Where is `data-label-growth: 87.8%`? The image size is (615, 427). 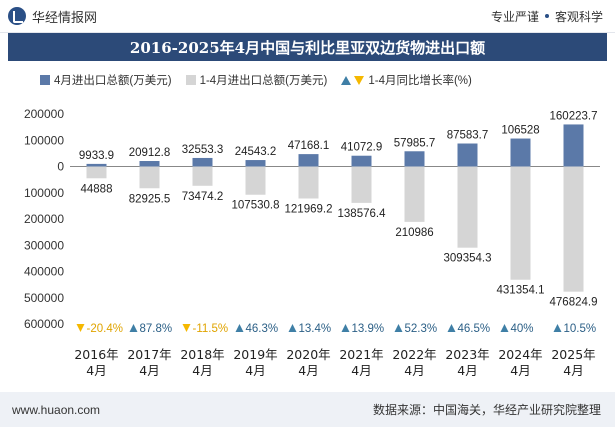 data-label-growth: 87.8% is located at coordinates (156, 329).